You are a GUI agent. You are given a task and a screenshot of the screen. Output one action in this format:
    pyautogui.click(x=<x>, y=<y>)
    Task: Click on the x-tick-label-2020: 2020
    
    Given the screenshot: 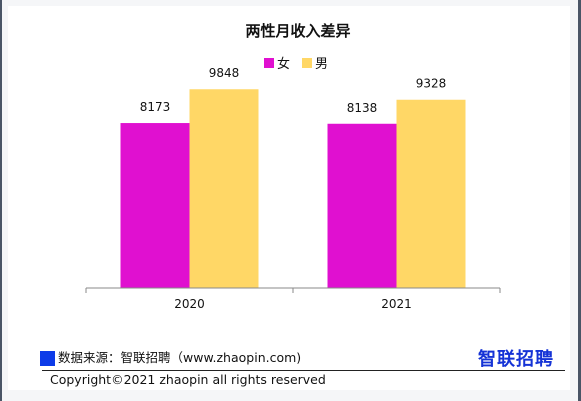 What is the action you would take?
    pyautogui.click(x=189, y=304)
    